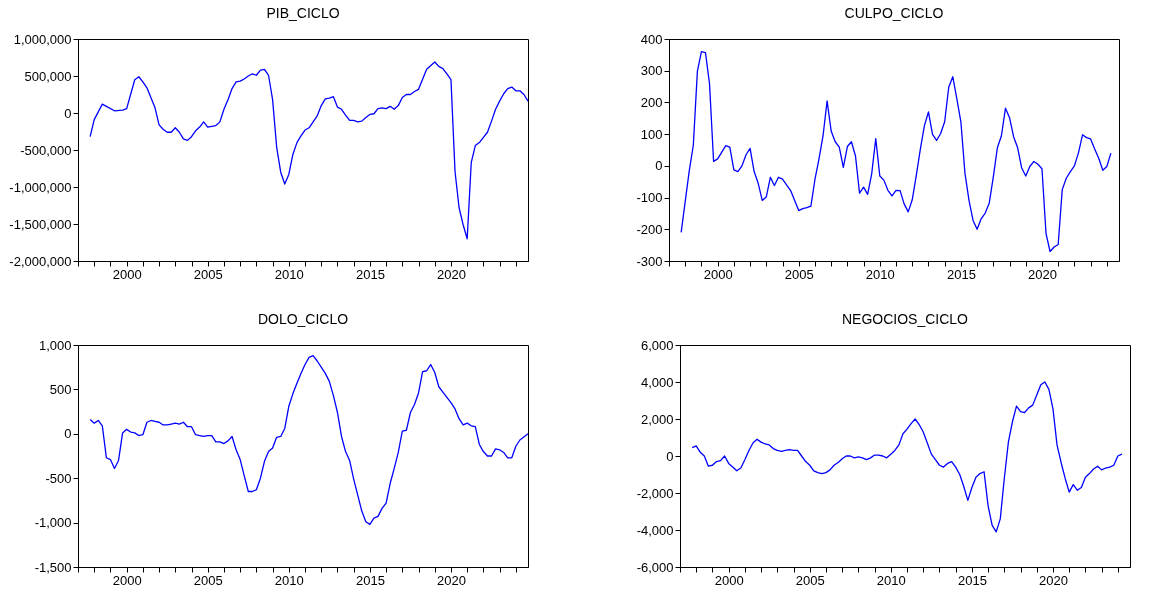  What do you see at coordinates (655, 567) in the screenshot?
I see `y-tick-label: -6,000` at bounding box center [655, 567].